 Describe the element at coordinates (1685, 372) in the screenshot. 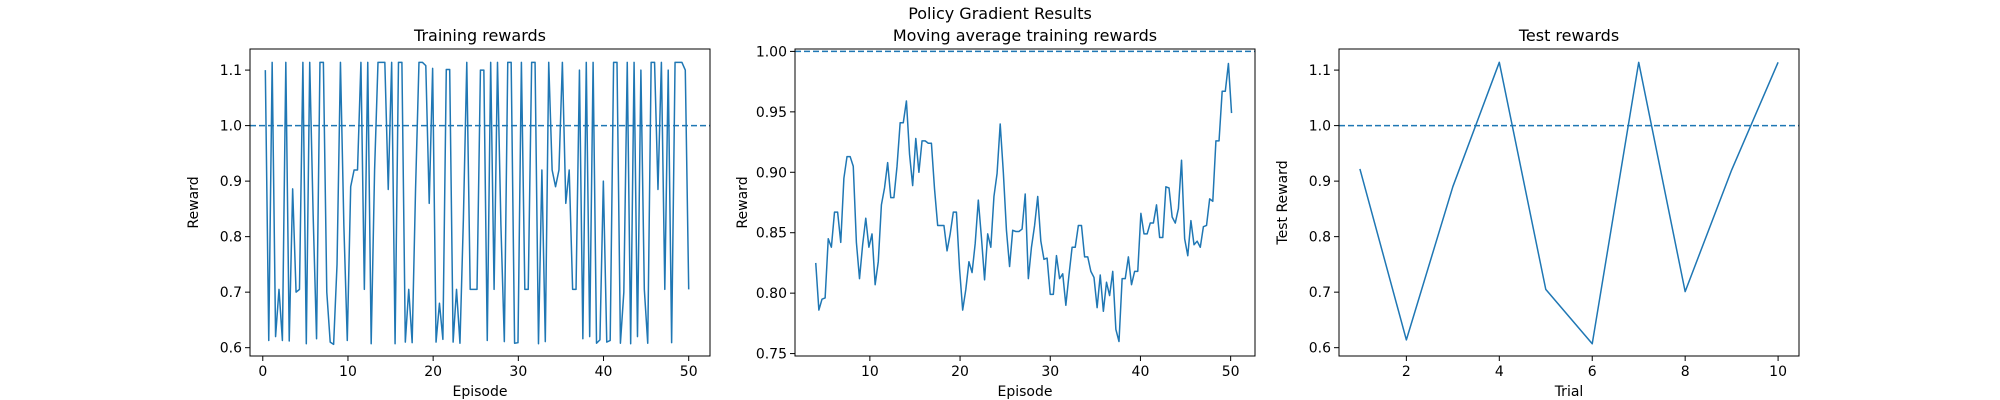

I see `x-tick-label: 8` at that location.